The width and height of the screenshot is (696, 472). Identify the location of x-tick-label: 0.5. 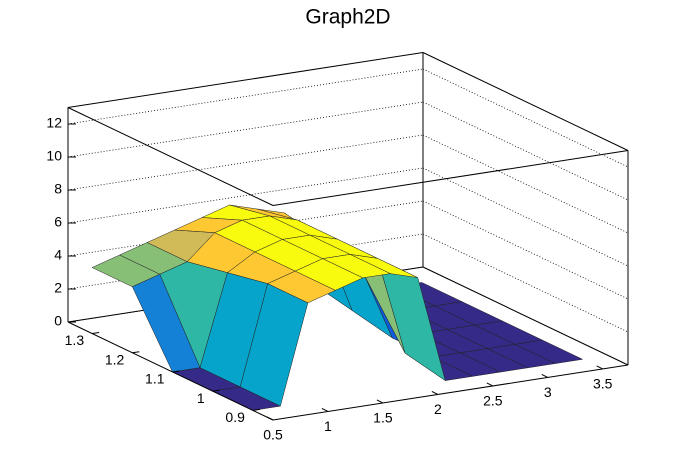
(273, 435).